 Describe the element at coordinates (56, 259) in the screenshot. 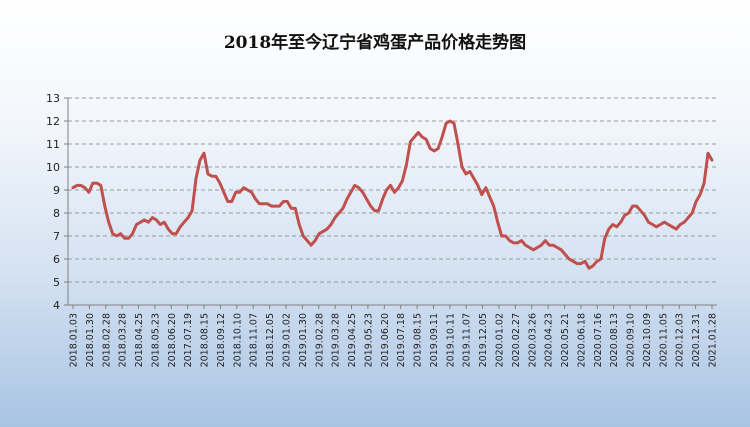

I see `y-tick-label: 6` at that location.